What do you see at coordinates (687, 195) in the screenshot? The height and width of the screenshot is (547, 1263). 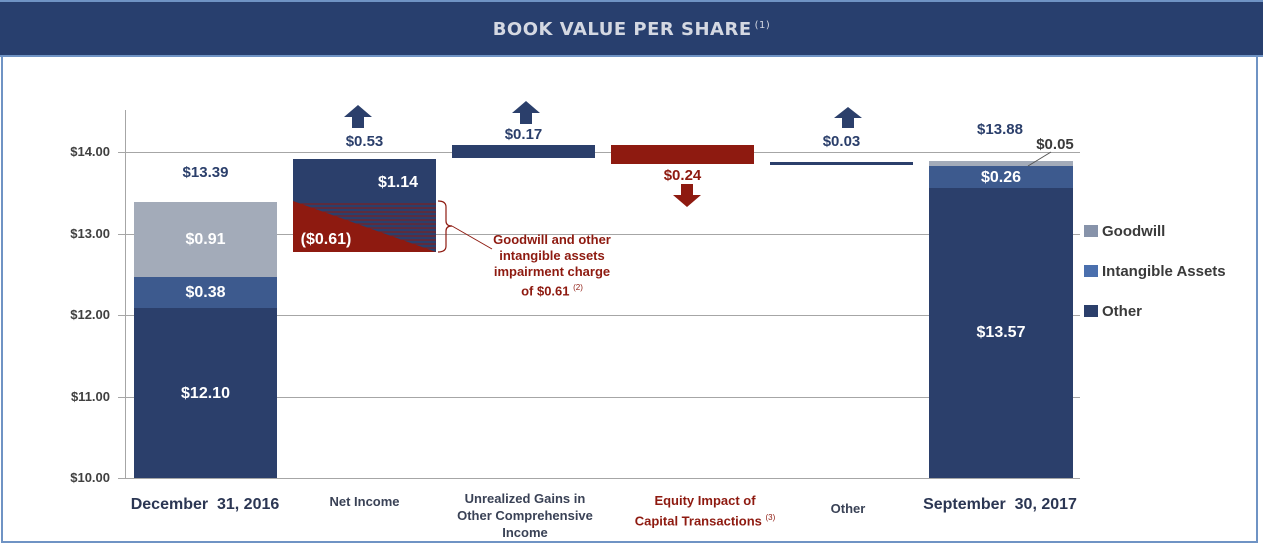 I see `arrow-down-icon` at bounding box center [687, 195].